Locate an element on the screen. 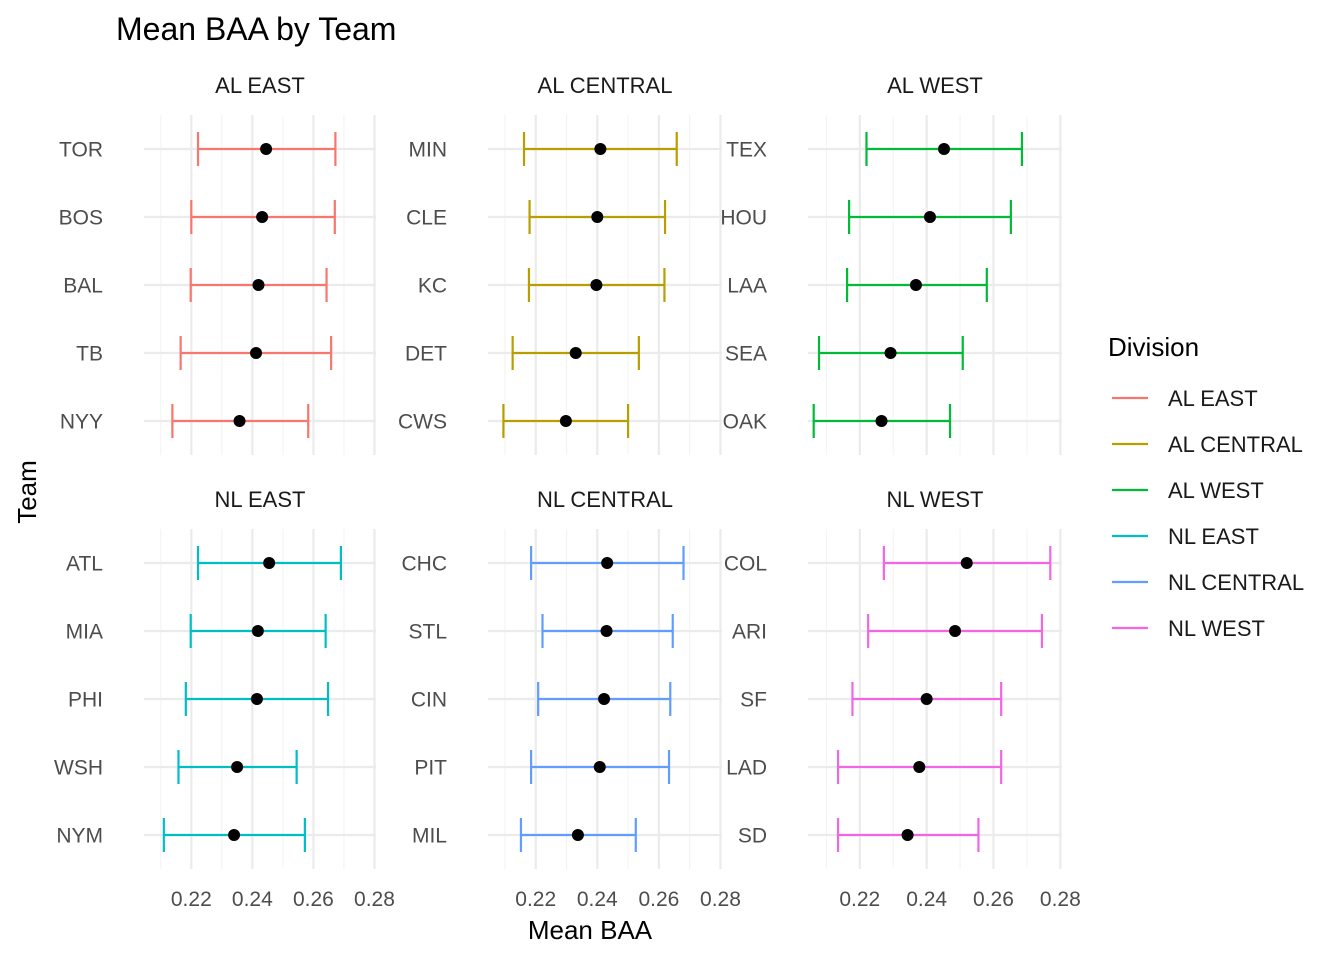  facet-strip-label: AL EAST is located at coordinates (260, 85).